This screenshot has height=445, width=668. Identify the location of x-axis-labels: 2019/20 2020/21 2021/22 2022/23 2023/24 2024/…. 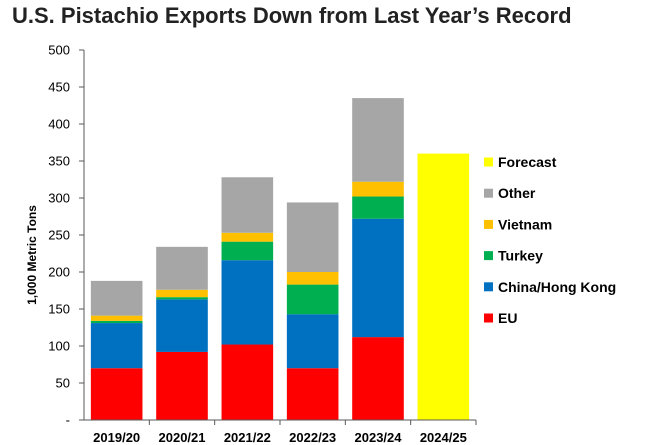
(280, 437).